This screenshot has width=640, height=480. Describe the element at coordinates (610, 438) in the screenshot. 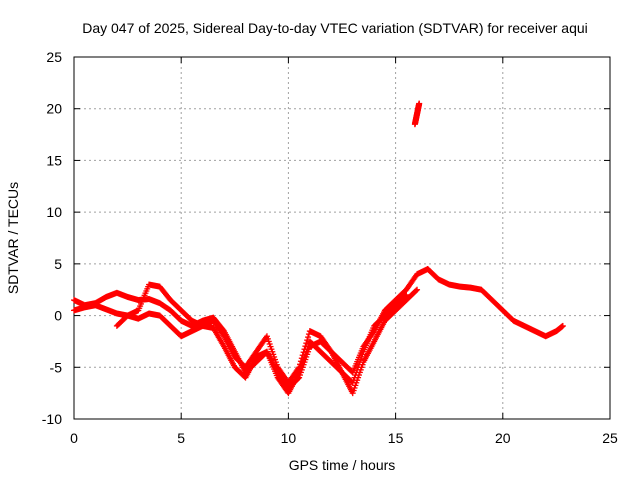

I see `x-tick-label: 25` at that location.